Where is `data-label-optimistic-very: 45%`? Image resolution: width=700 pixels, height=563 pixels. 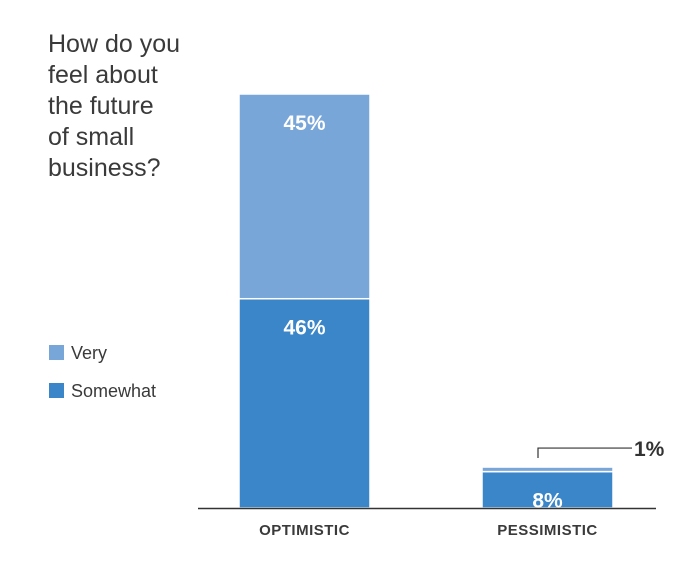
data-label-optimistic-very: 45% is located at coordinates (304, 123).